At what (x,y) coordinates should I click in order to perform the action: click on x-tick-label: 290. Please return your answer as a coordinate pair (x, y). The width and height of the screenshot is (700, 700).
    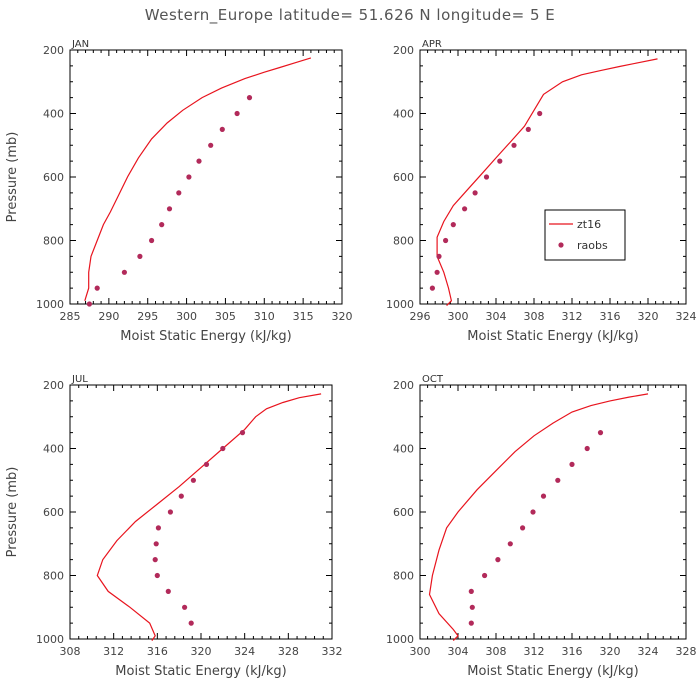
    Looking at the image, I should click on (108, 316).